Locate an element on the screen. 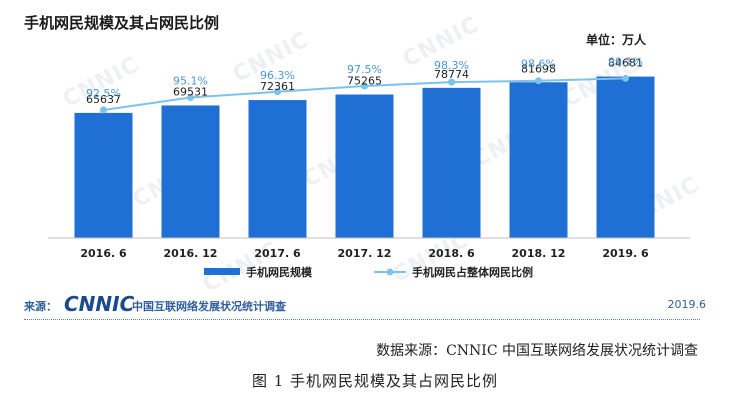 Image resolution: width=750 pixels, height=403 pixels. legend-bar-label: 手机网民规模 is located at coordinates (279, 272).